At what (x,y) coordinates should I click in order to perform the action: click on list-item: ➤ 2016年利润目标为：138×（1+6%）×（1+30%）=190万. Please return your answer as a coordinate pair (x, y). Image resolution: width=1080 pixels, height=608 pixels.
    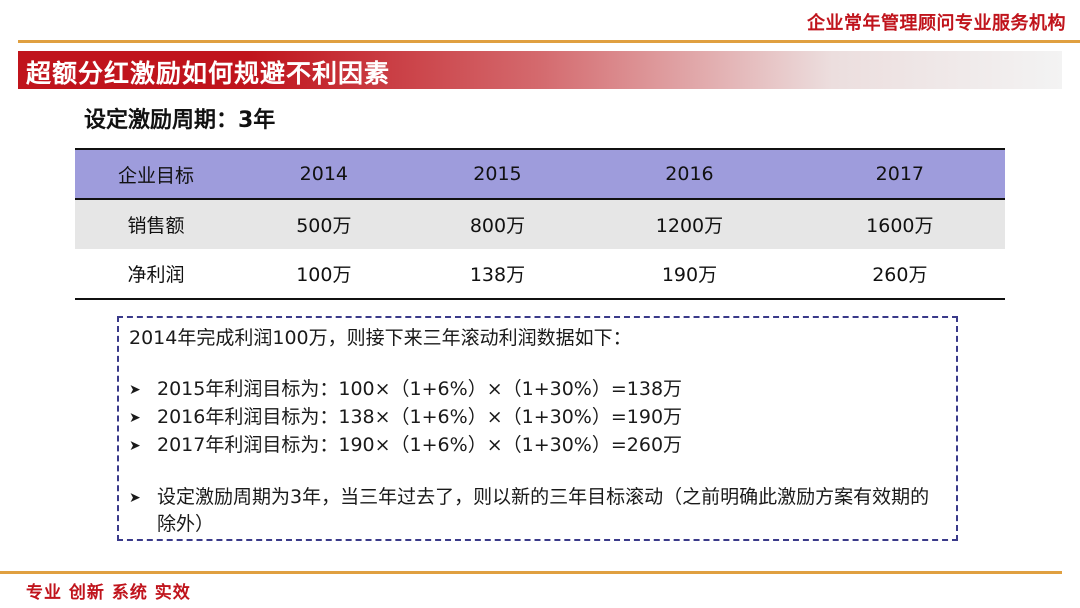
    Looking at the image, I should click on (537, 418).